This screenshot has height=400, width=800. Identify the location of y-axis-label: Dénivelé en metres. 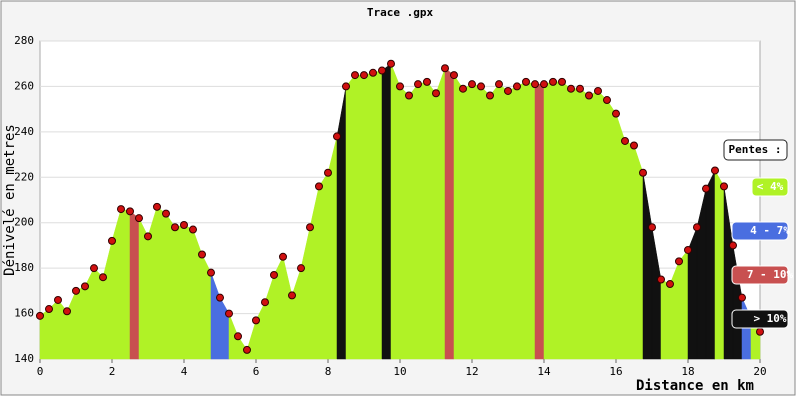
(10, 200).